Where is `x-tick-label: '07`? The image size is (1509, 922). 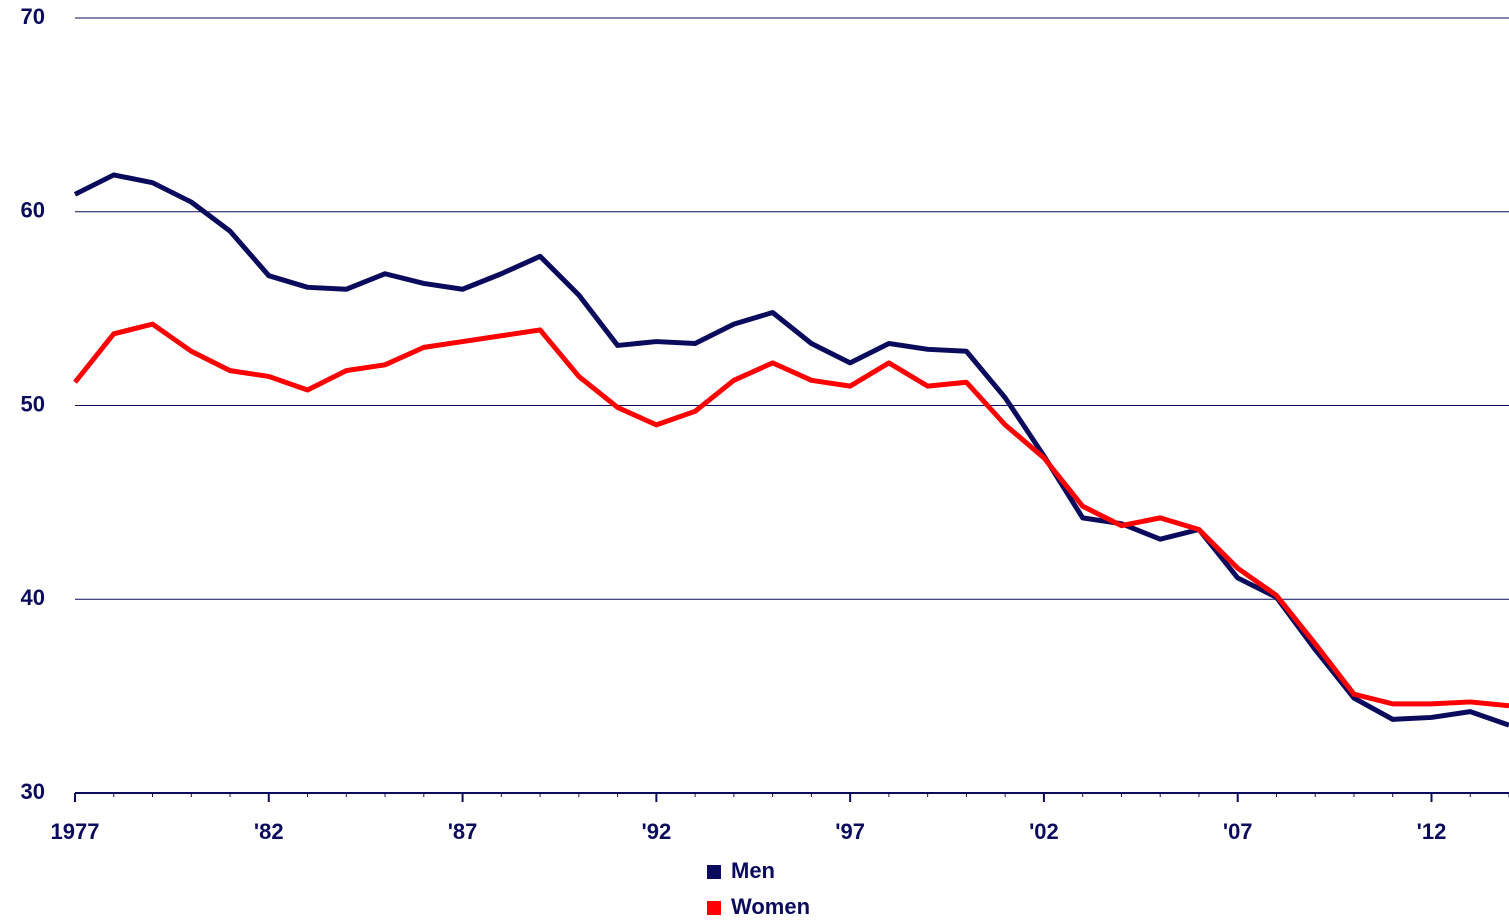
x-tick-label: '07 is located at coordinates (1238, 831).